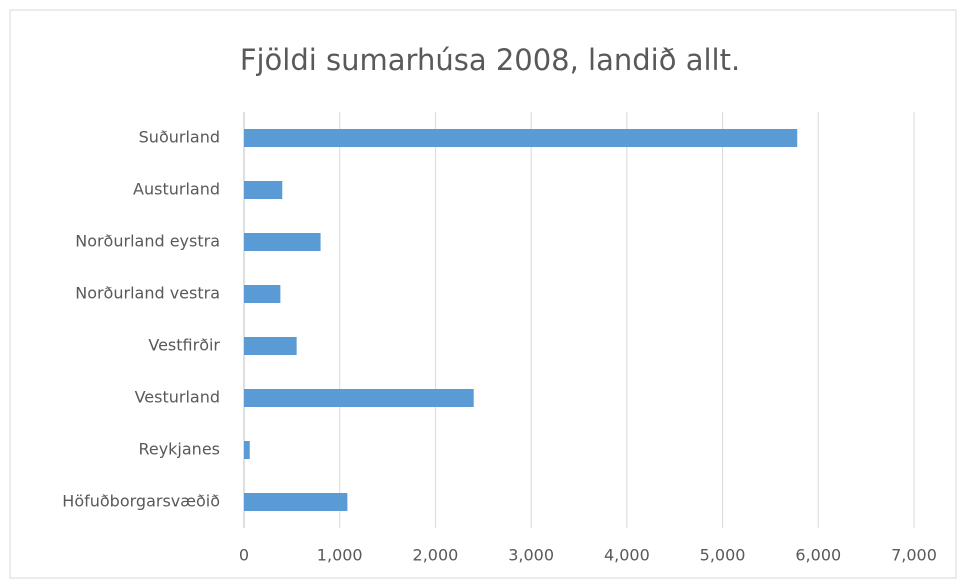  I want to click on y-tick-label: Suðurland, so click(179, 137).